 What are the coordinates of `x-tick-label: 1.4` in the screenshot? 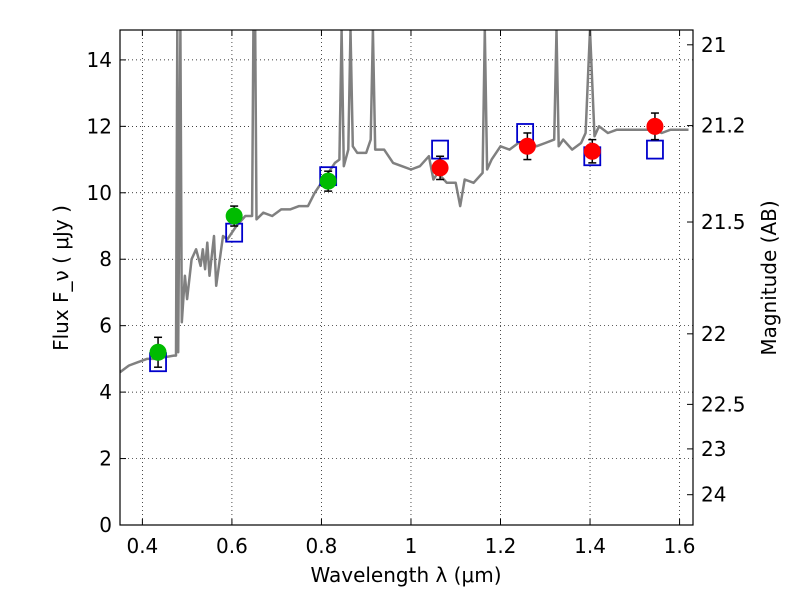 It's located at (590, 546).